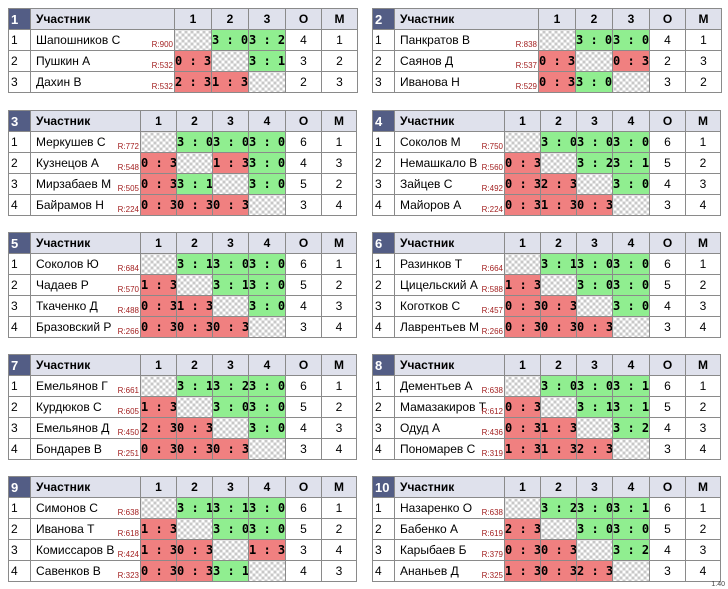 This screenshot has height=589, width=728. Describe the element at coordinates (102, 82) in the screenshot. I see `player-name-cell: Дахин В R:532` at that location.